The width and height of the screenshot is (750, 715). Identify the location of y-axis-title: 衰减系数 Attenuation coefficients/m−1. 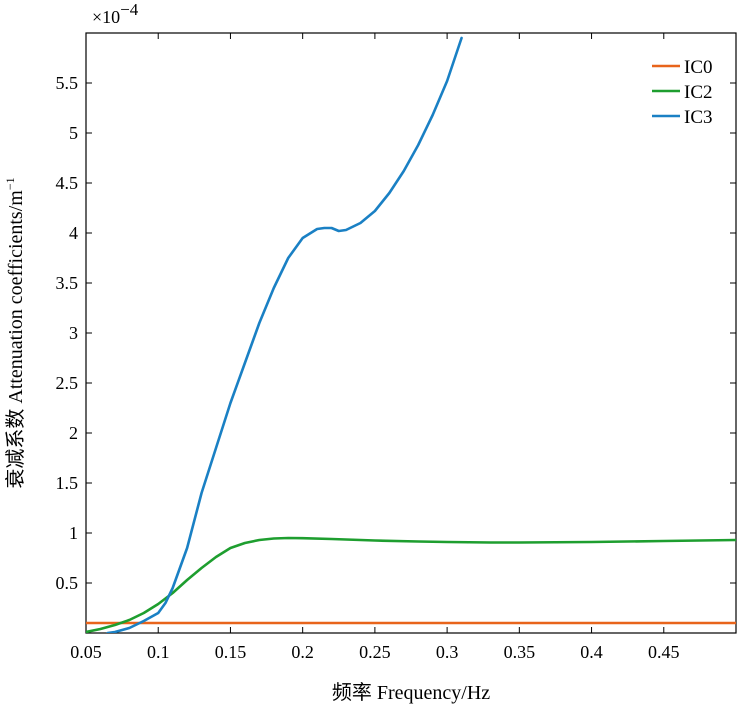
(15, 332).